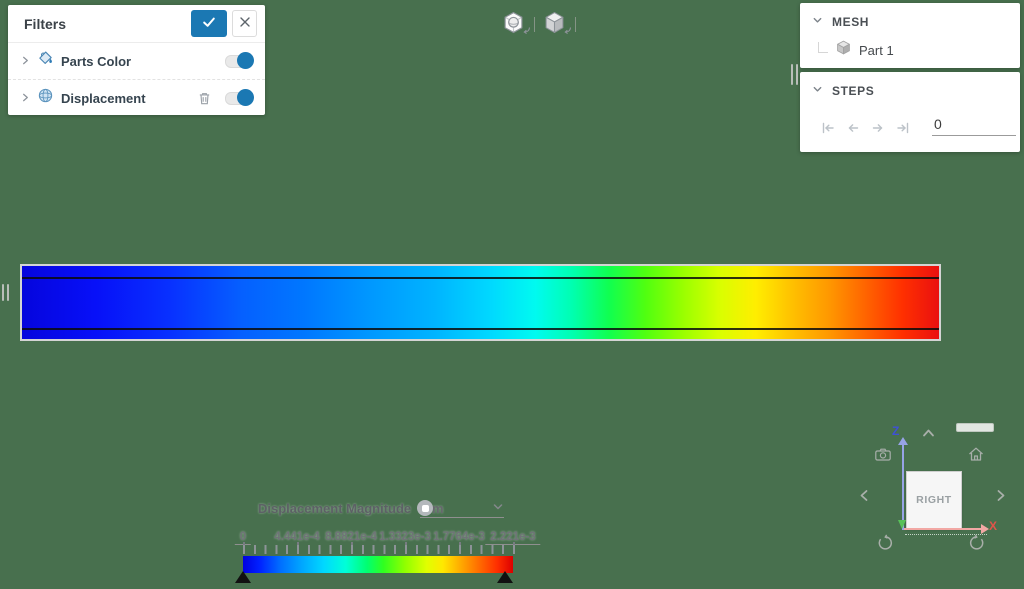 This screenshot has width=1024, height=589. I want to click on camera-icon, so click(883, 455).